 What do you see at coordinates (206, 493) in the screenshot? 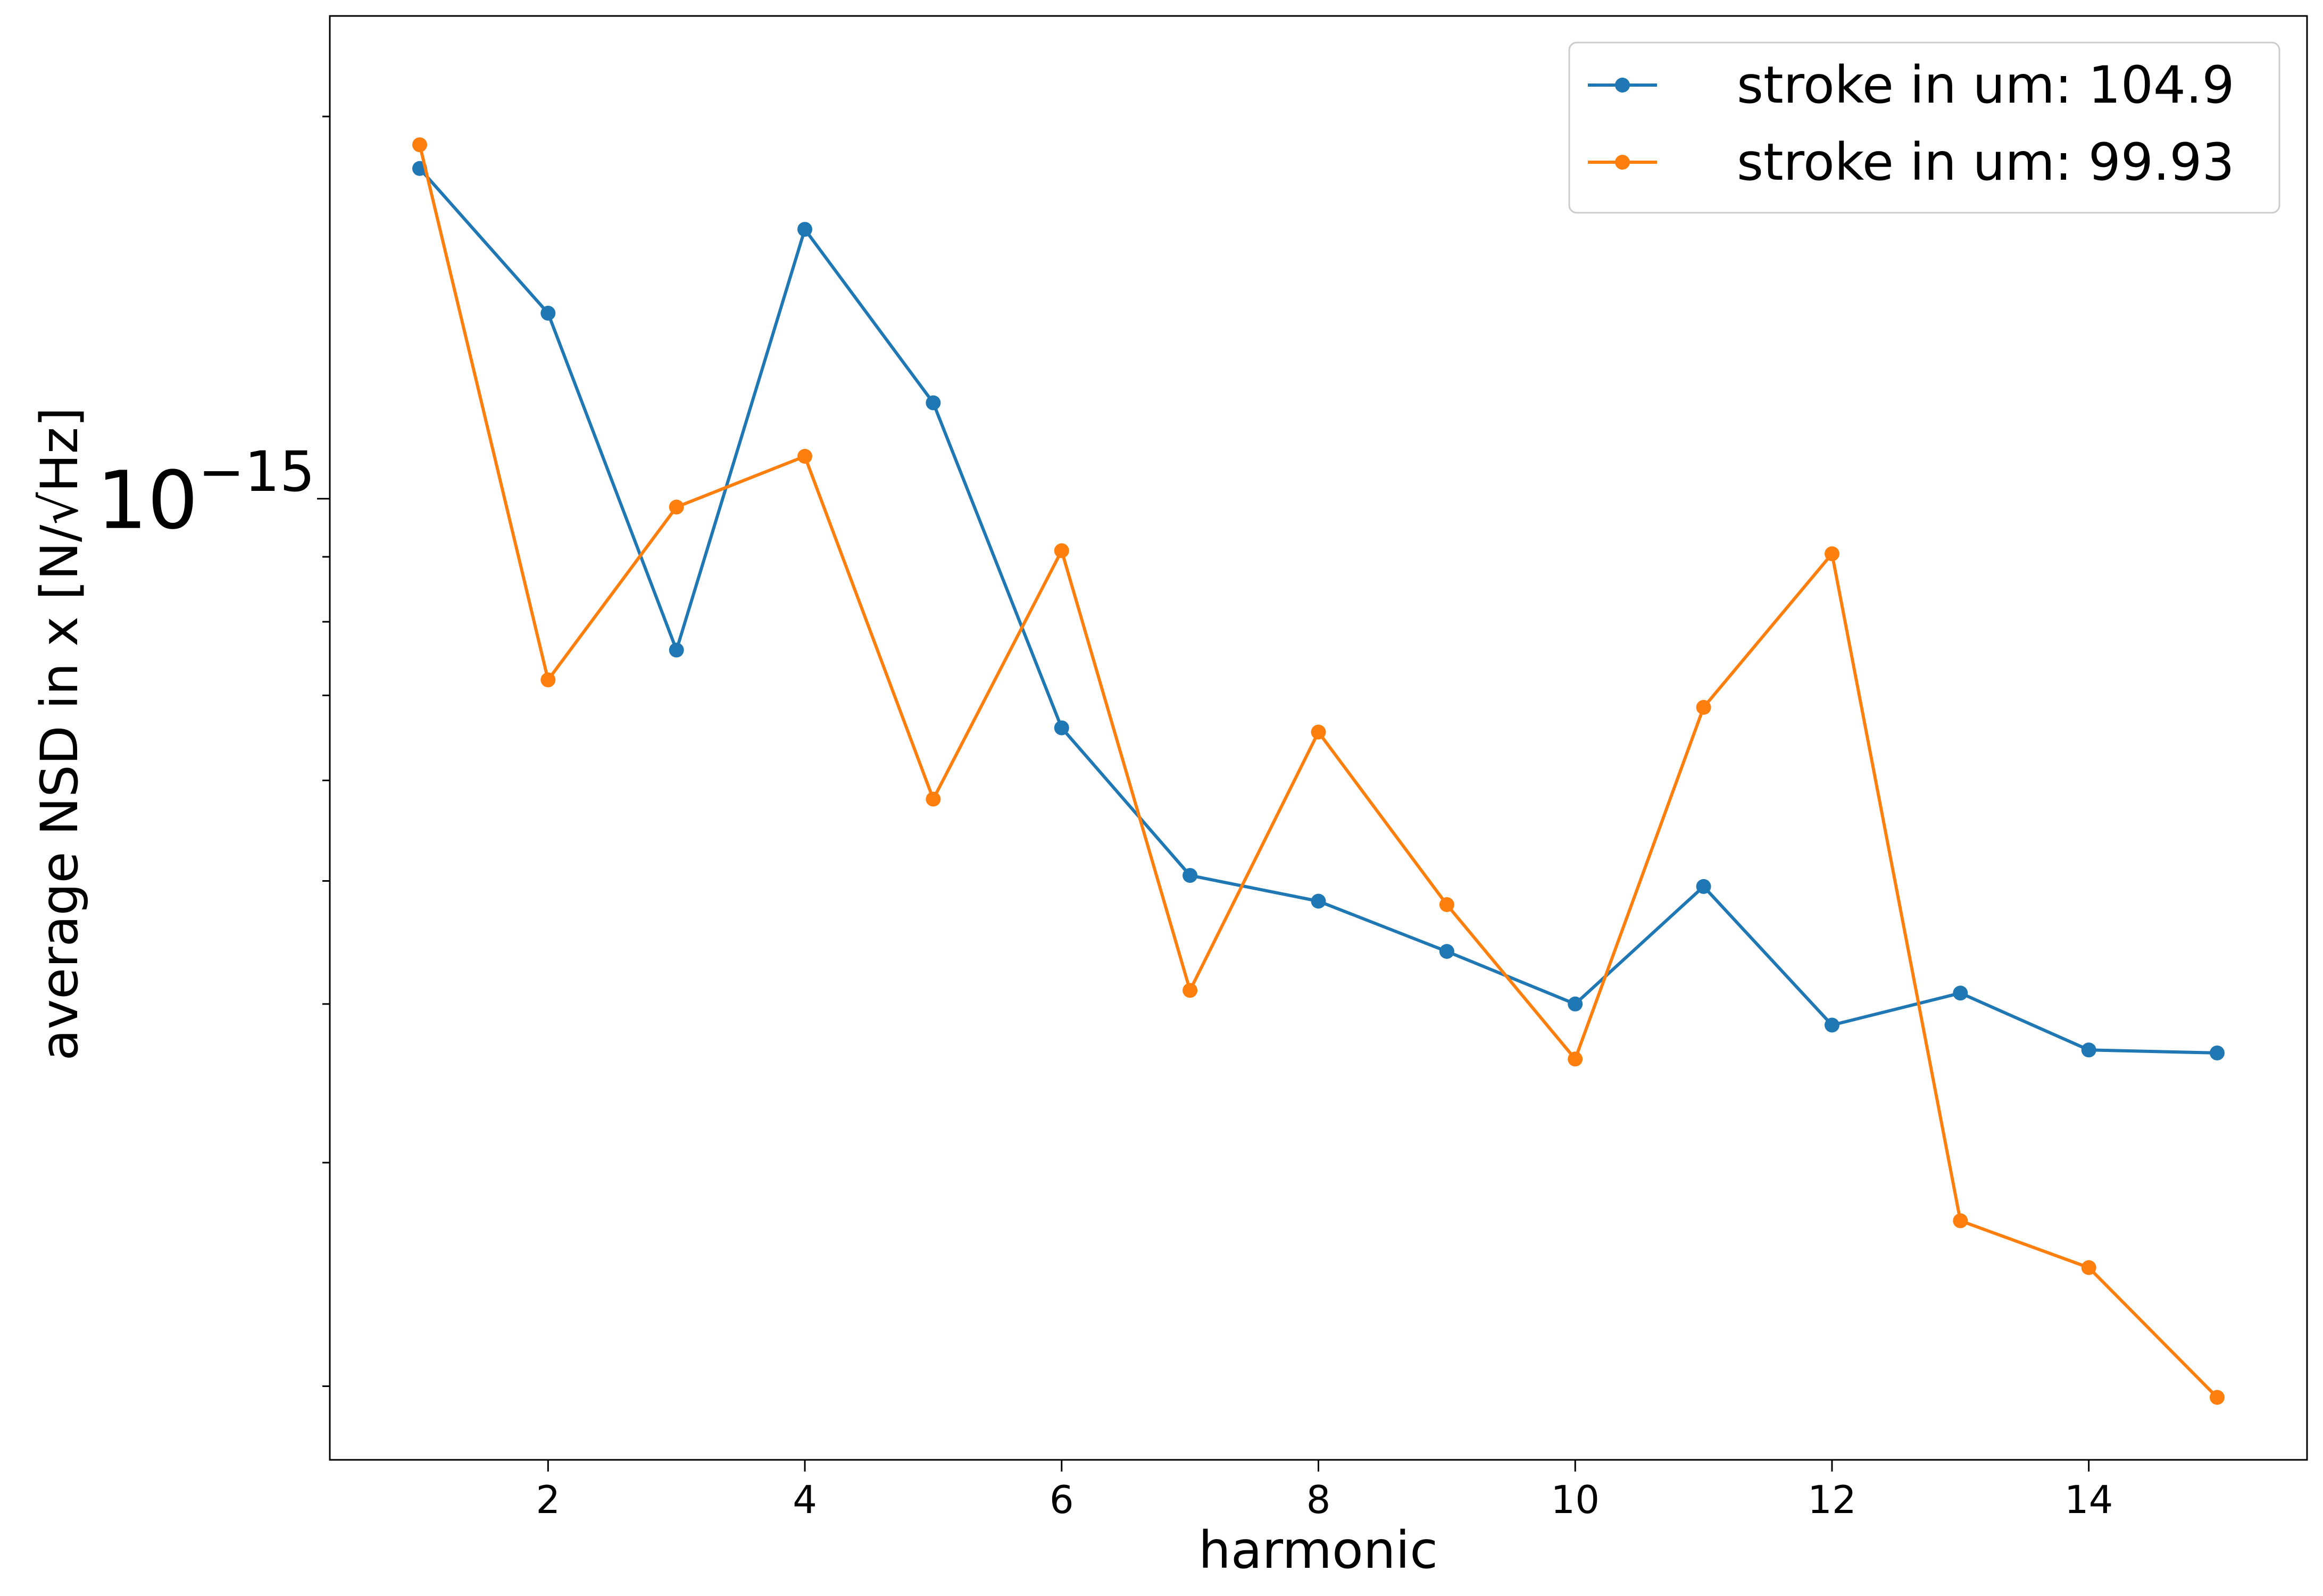
I see `y-tick-label: 10−15` at bounding box center [206, 493].